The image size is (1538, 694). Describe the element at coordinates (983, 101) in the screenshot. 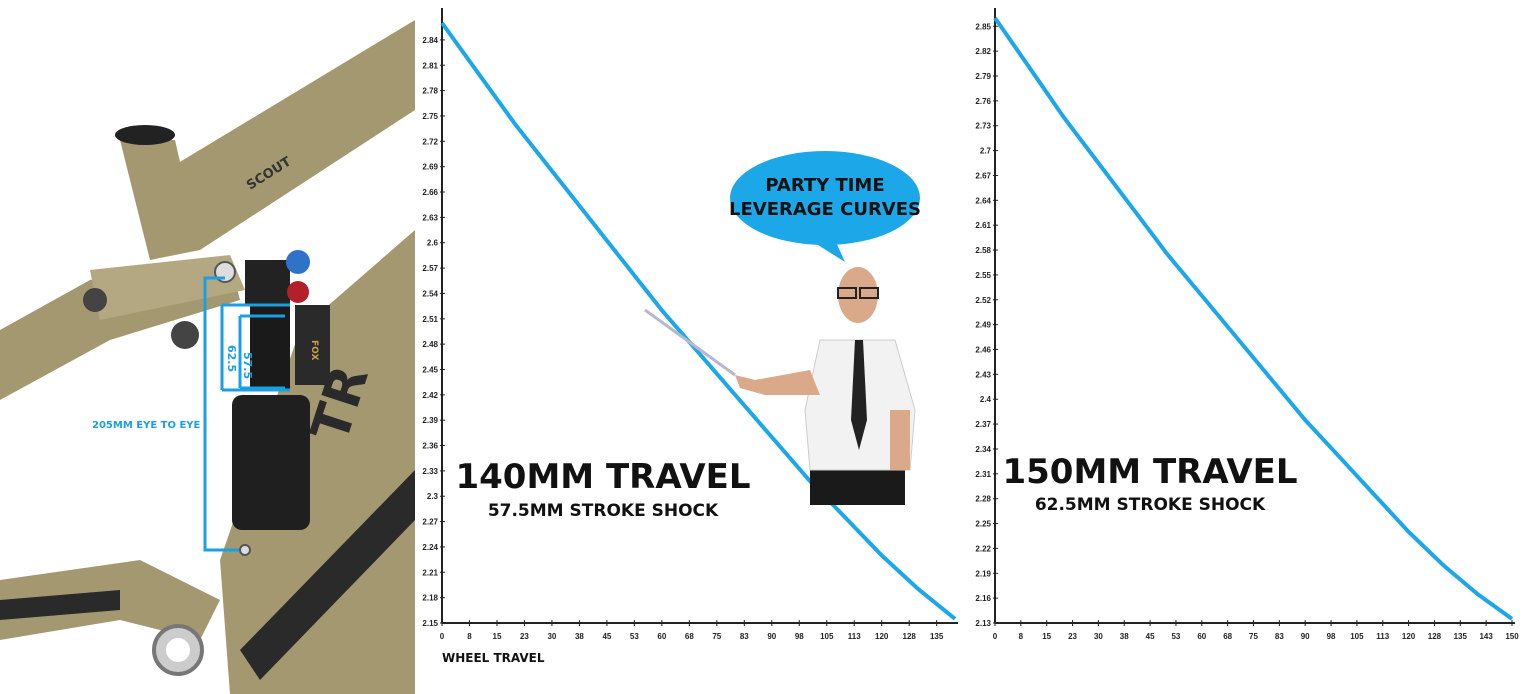

I see `y-tick-label: 2.76` at that location.